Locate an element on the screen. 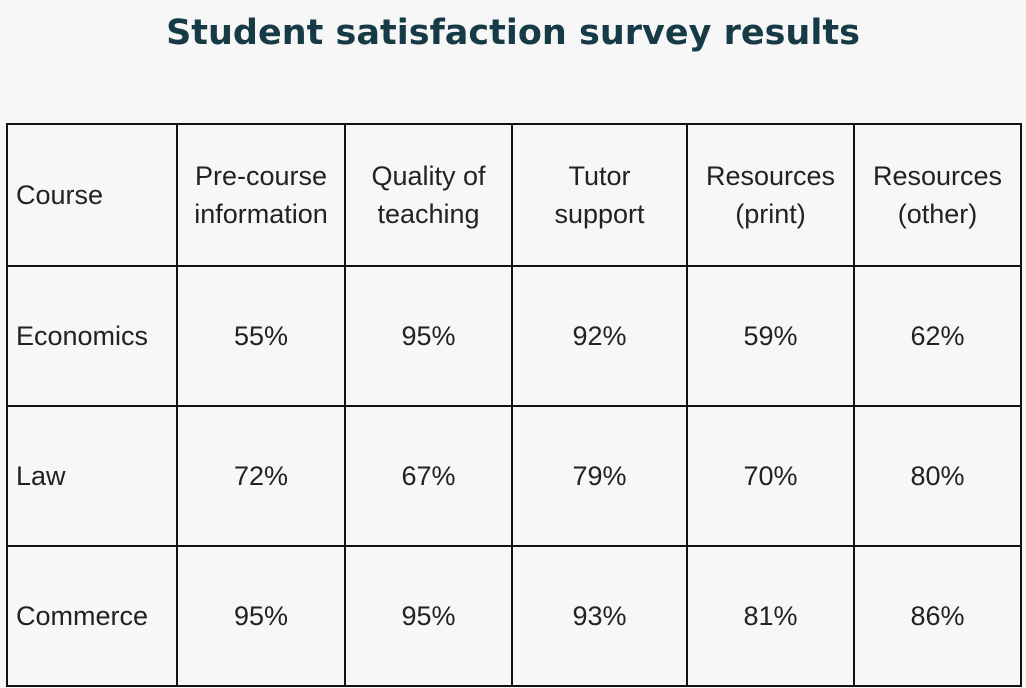 This screenshot has width=1026, height=688. header-resources-other-line-2: (other) is located at coordinates (937, 214).